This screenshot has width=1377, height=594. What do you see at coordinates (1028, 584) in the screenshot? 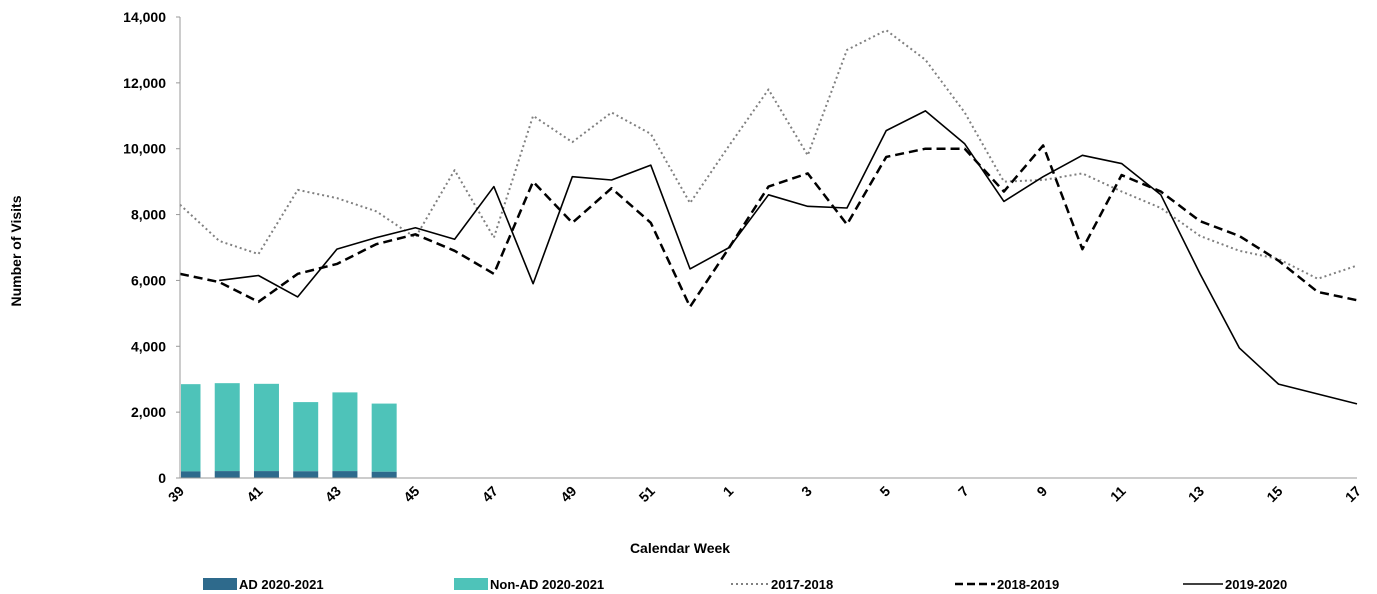
I see `legend-label-2018-2019: 2018-2019` at bounding box center [1028, 584].